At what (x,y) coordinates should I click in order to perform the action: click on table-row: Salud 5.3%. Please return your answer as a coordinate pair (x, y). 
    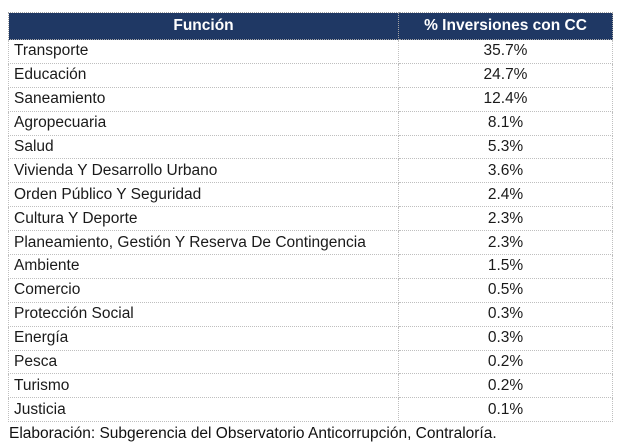
    Looking at the image, I should click on (310, 147).